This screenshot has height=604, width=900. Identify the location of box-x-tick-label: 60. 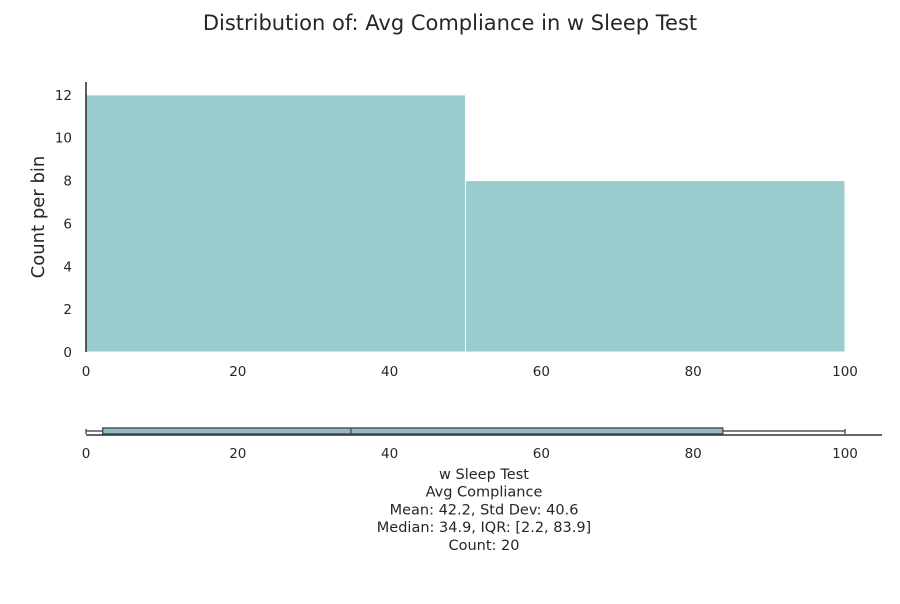
(541, 454).